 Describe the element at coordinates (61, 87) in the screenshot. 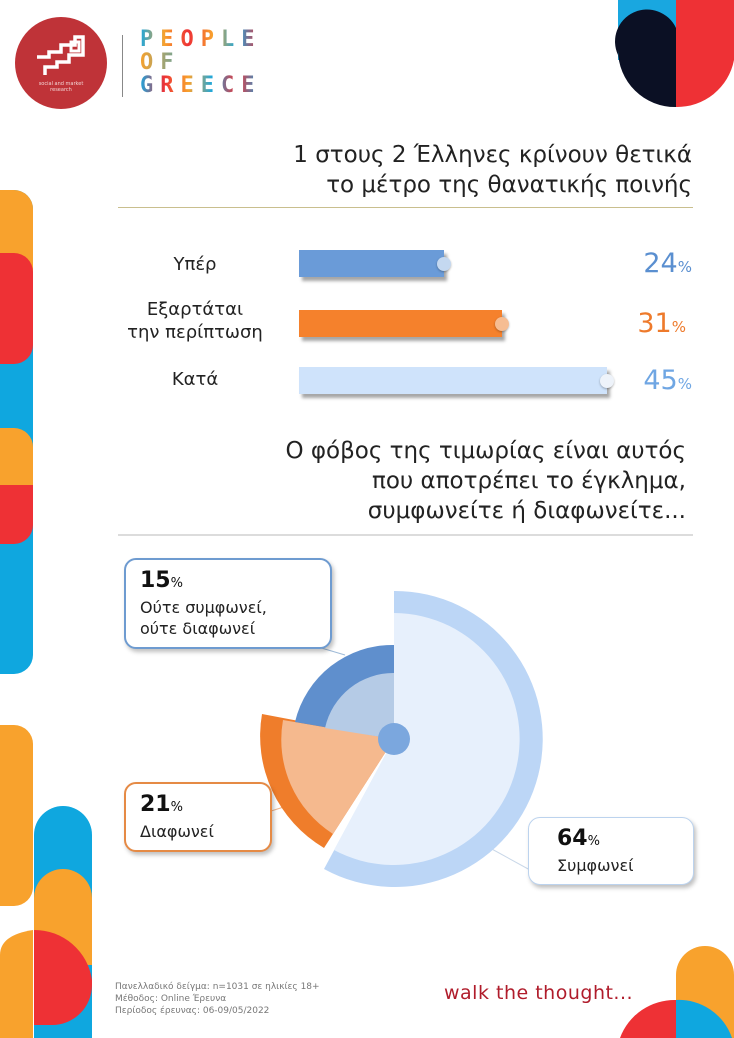

I see `logo-subtitle: social and market research` at that location.